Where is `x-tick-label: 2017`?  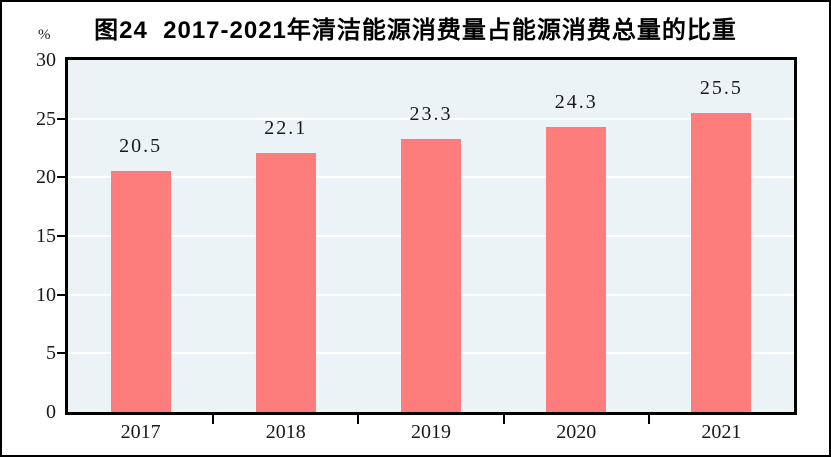
x-tick-label: 2017 is located at coordinates (140, 432).